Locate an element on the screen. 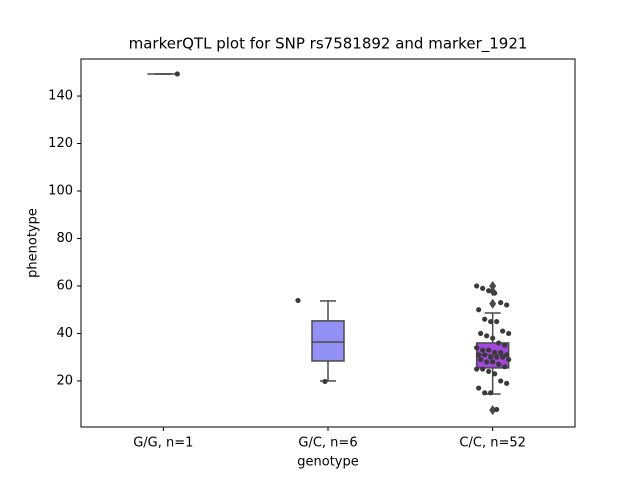 Image resolution: width=640 pixels, height=484 pixels. y-tick-label: 100 is located at coordinates (60, 191).